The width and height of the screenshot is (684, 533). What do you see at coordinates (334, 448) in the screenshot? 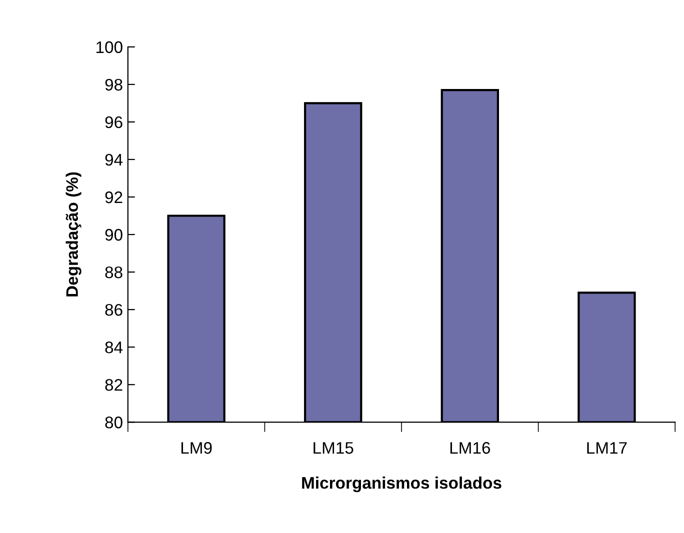
I see `x-tick-label: LM15` at bounding box center [334, 448].